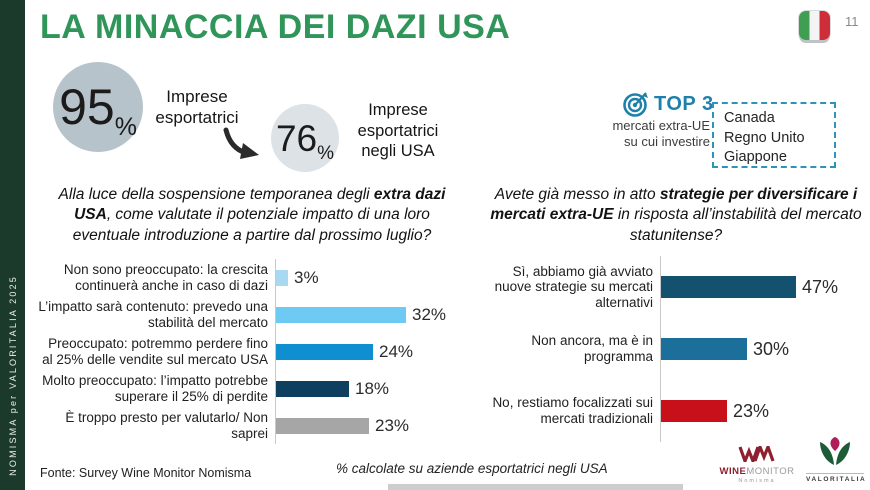  I want to click on valoritalia-wordmark: VALORITALIA, so click(835, 478).